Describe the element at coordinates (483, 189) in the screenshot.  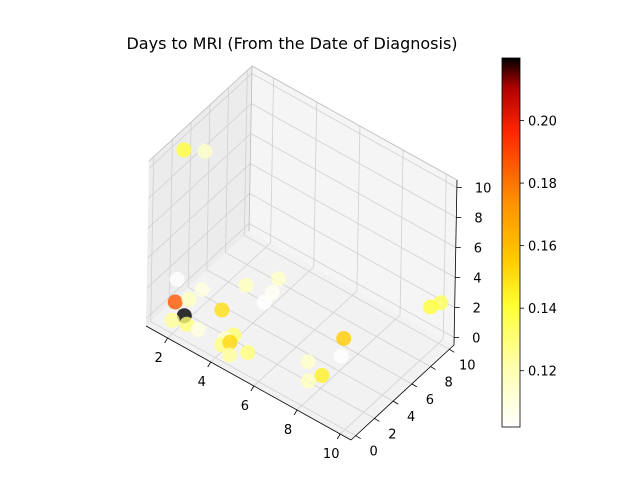
I see `z-tick-label: 10` at that location.